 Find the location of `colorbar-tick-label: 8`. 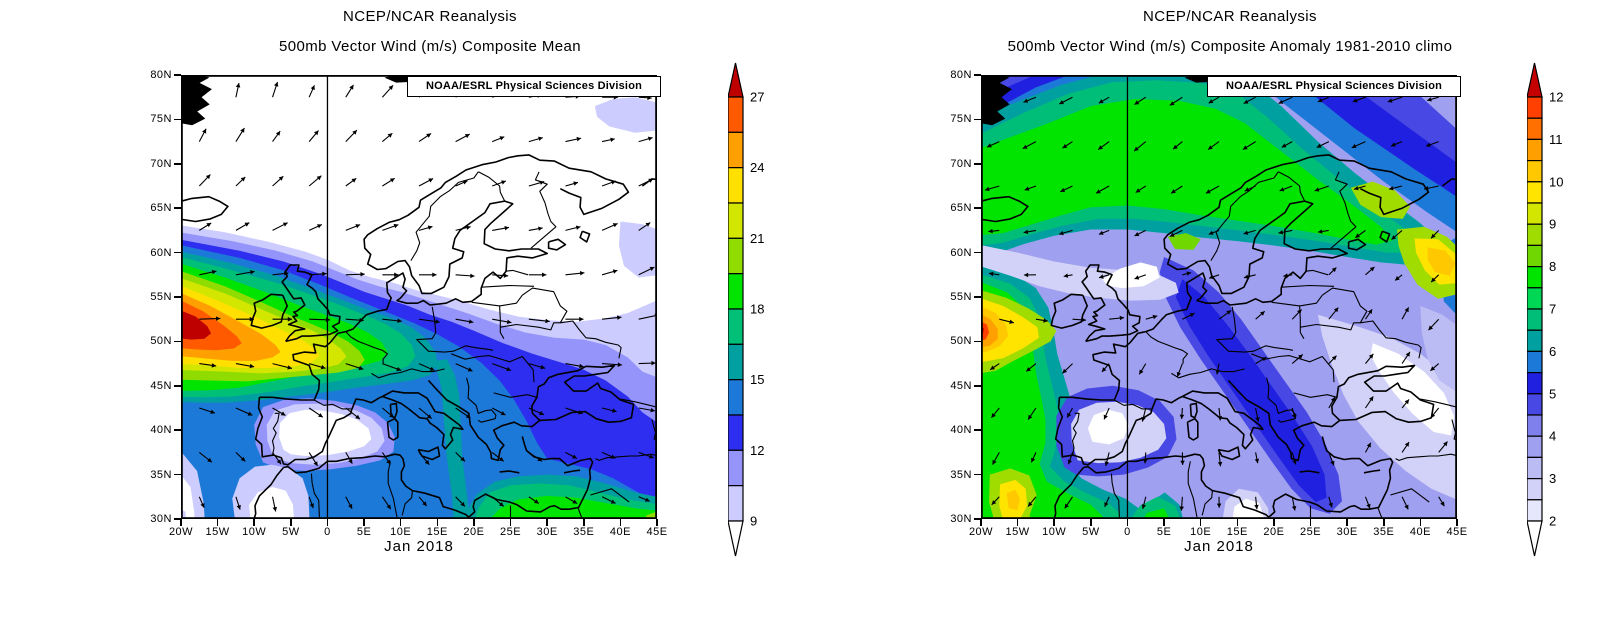

colorbar-tick-label: 8 is located at coordinates (1552, 266).